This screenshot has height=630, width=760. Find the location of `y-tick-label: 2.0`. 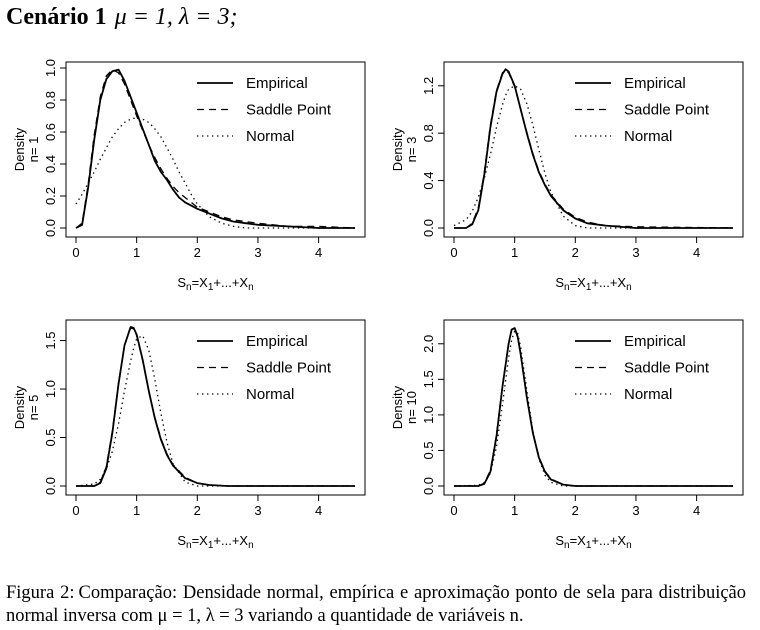

y-tick-label: 2.0 is located at coordinates (428, 344).